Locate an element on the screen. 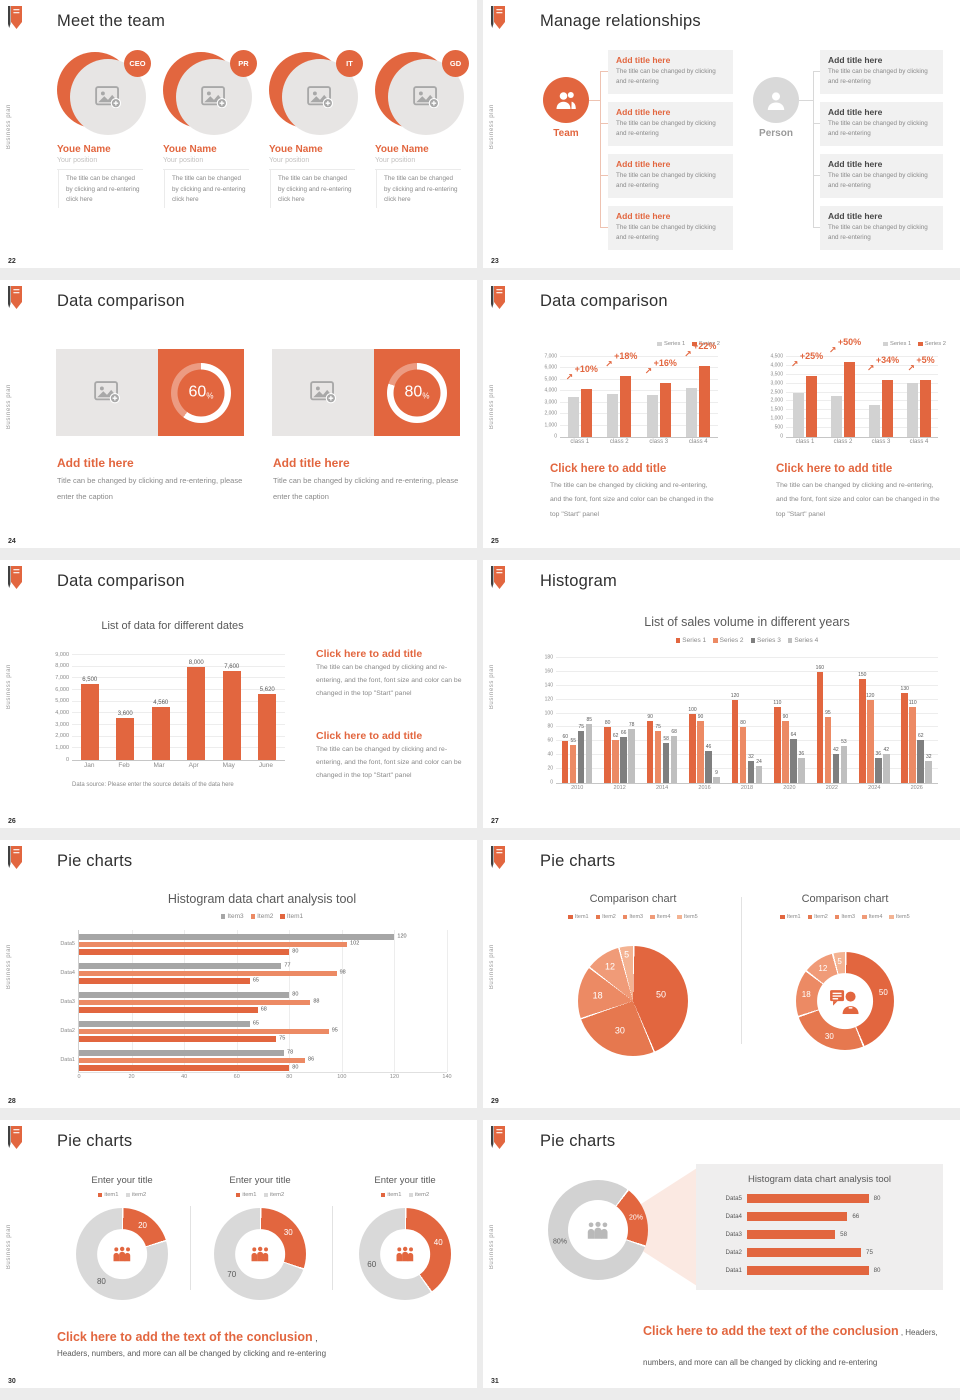 The height and width of the screenshot is (1400, 960). x-axis-tick: 120 is located at coordinates (394, 1077).